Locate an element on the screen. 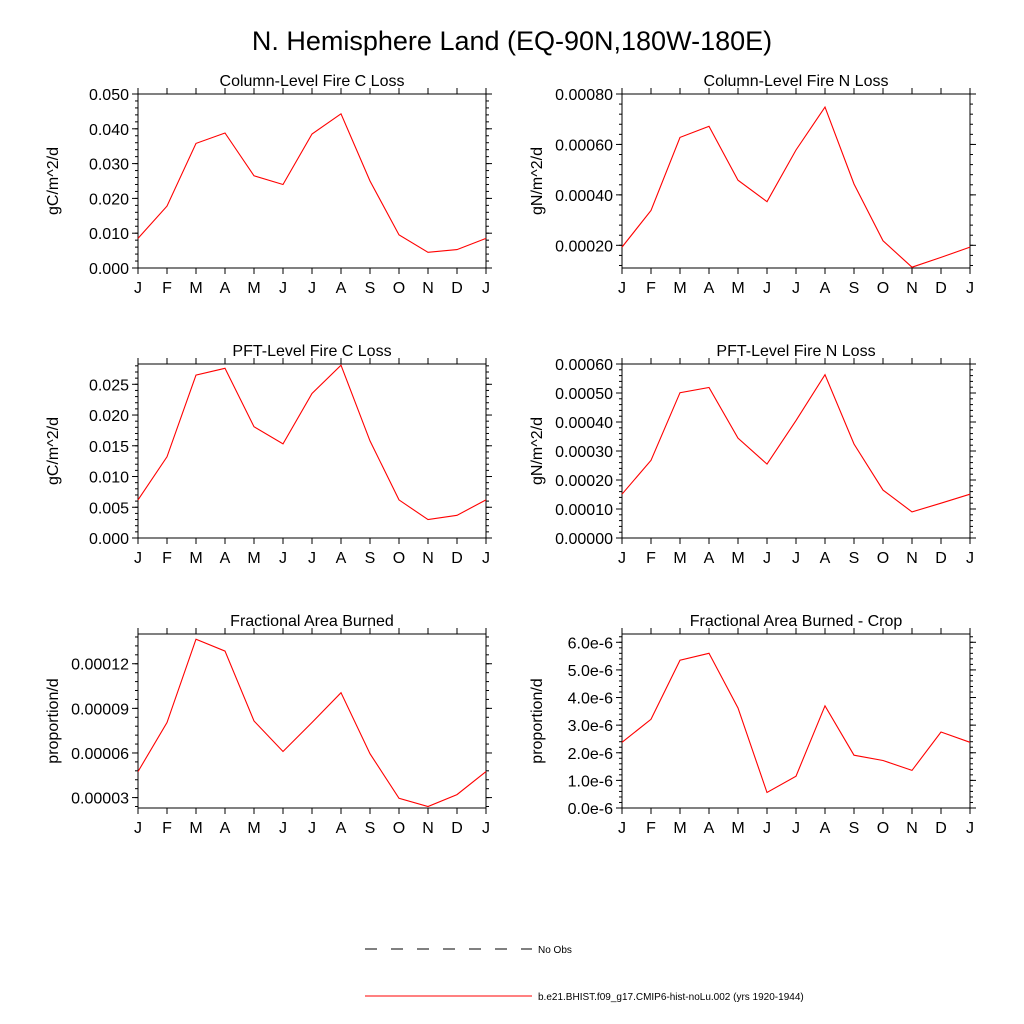 The height and width of the screenshot is (1024, 1024). y-tick-label: 1.0e-6 is located at coordinates (590, 781).